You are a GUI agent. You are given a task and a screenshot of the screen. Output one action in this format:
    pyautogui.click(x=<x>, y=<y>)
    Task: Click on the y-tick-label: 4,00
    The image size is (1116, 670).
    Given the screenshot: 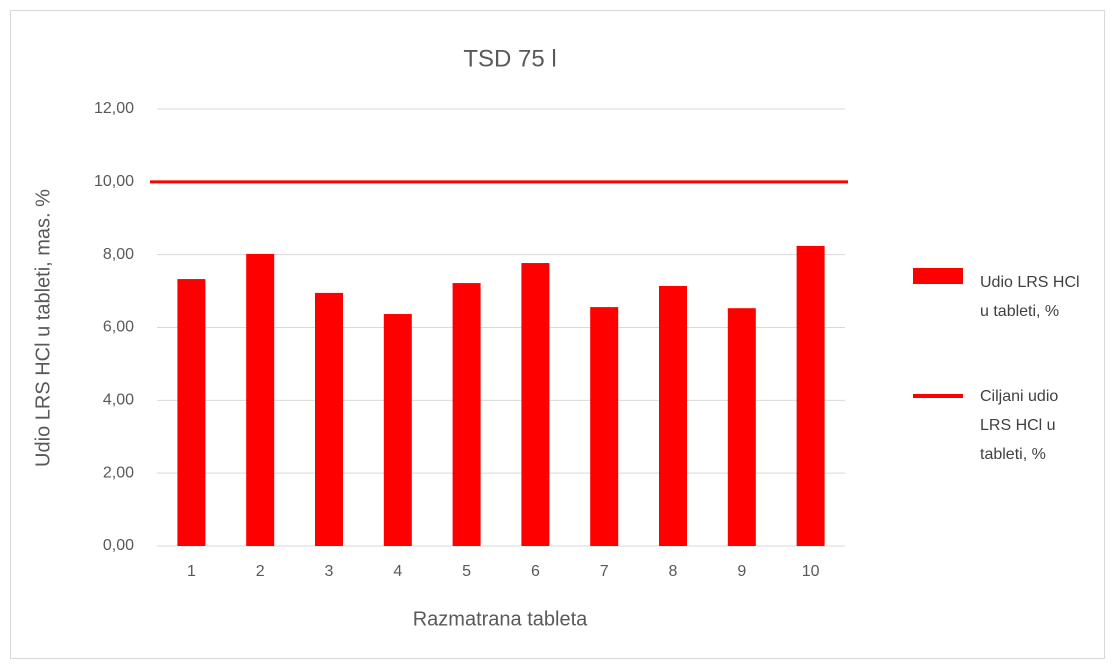 What is the action you would take?
    pyautogui.click(x=118, y=400)
    